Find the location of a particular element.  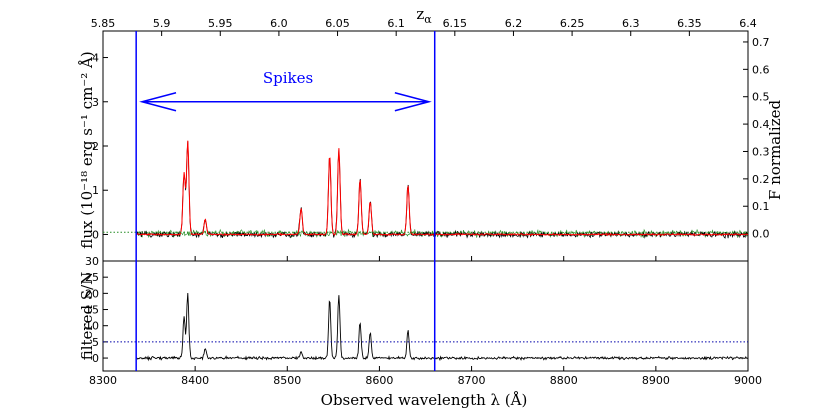

sn-axis-ticks: 30 25 20 15 10 5 0 is located at coordinates (96, 310).